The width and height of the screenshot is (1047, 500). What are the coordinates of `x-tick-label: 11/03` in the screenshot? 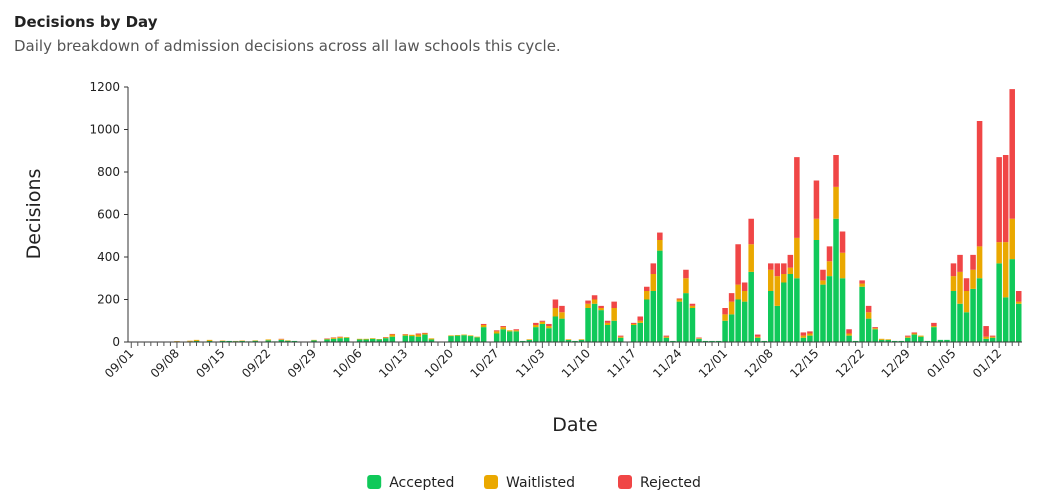 It's located at (530, 363).